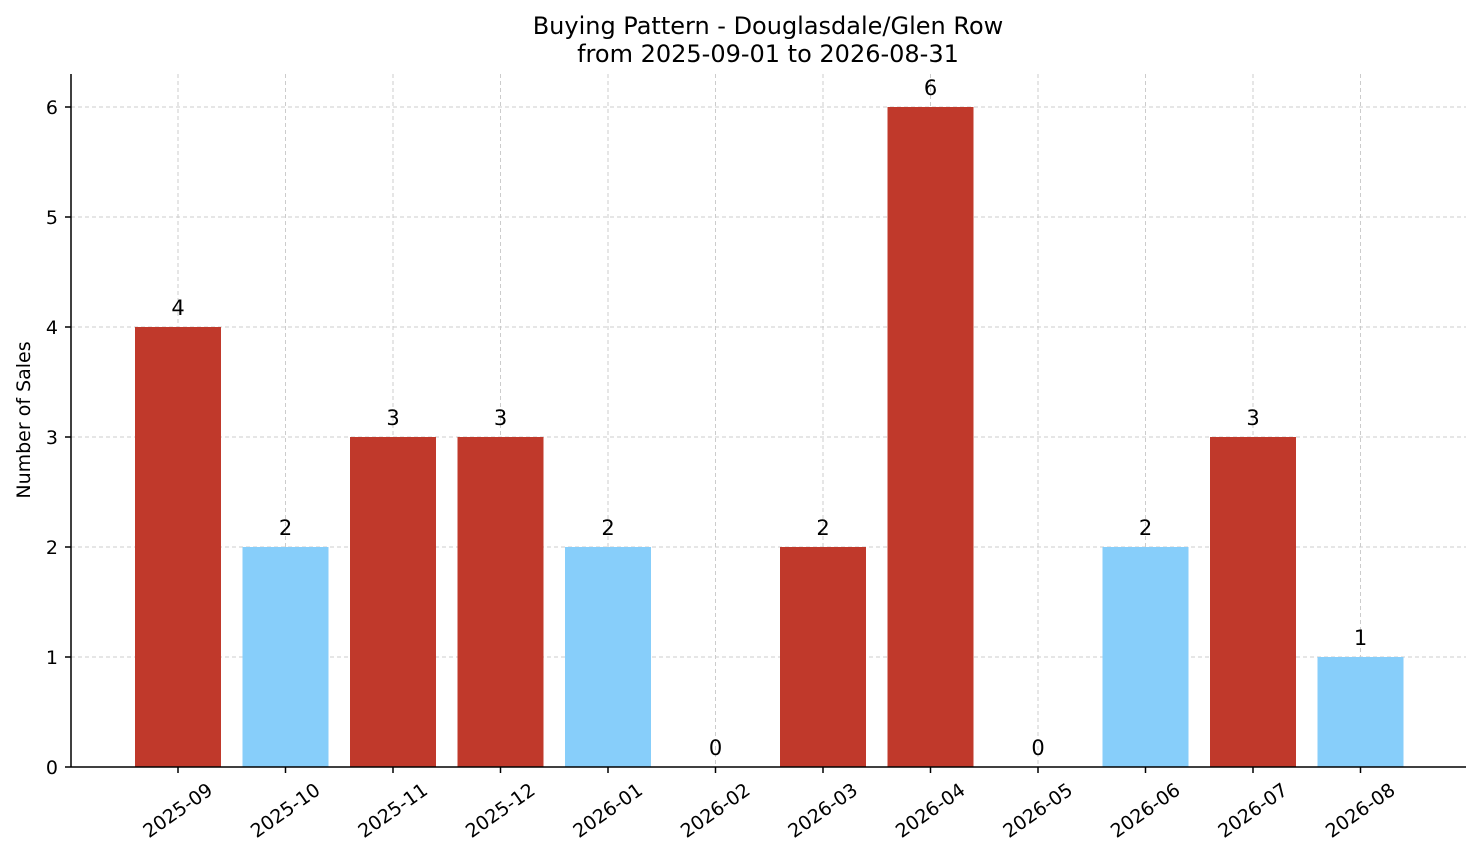  Describe the element at coordinates (607, 528) in the screenshot. I see `data-label-2026-01: 2` at that location.